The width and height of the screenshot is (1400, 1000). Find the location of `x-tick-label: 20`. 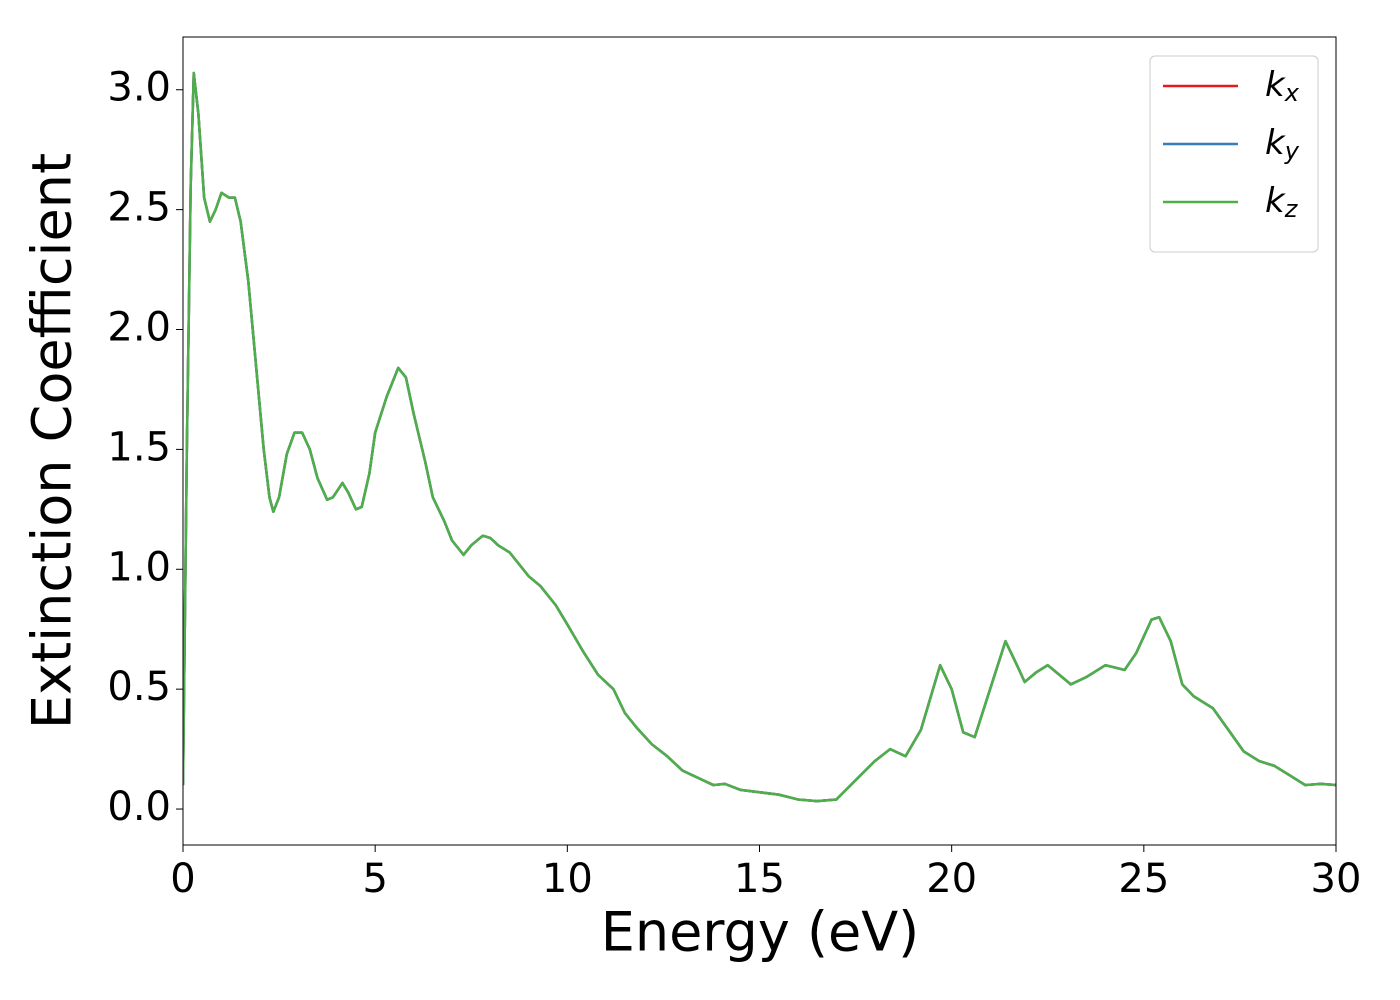

x-tick-label: 20 is located at coordinates (951, 879).